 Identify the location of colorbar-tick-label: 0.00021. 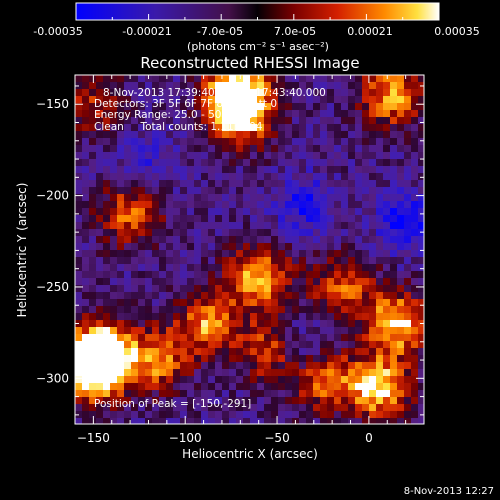
(370, 31).